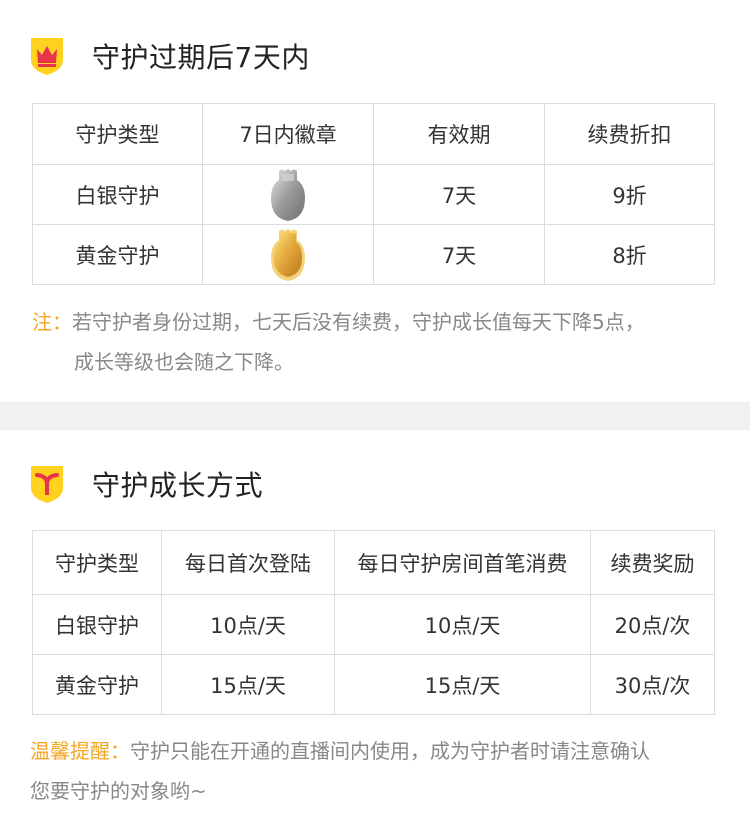 The image size is (750, 830). What do you see at coordinates (652, 624) in the screenshot?
I see `renew-points-cell: 20点/次` at bounding box center [652, 624].